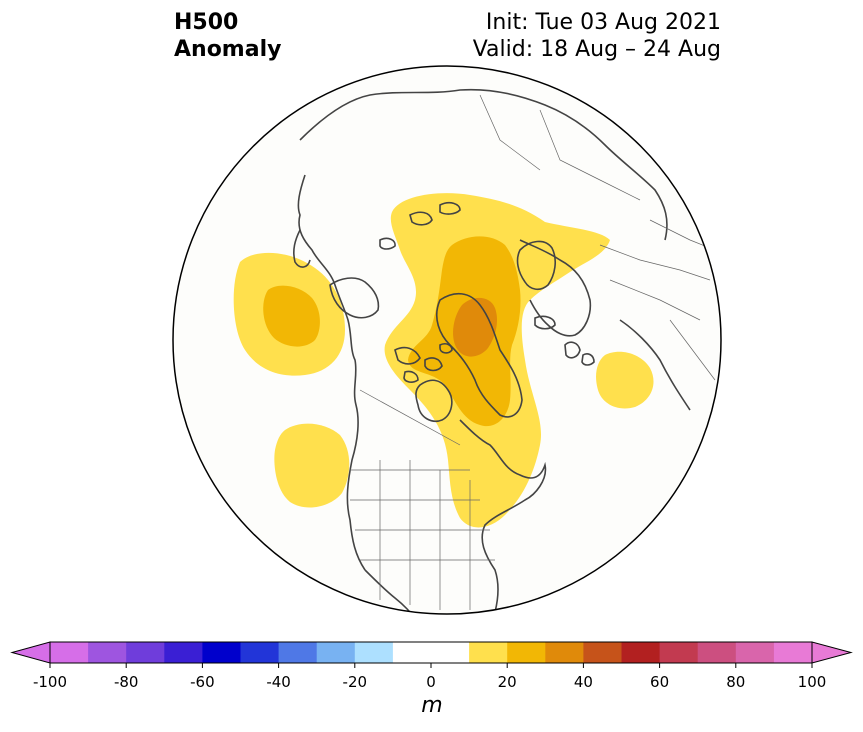 This screenshot has height=732, width=863. I want to click on colorbar-tick-label: -40, so click(278, 682).